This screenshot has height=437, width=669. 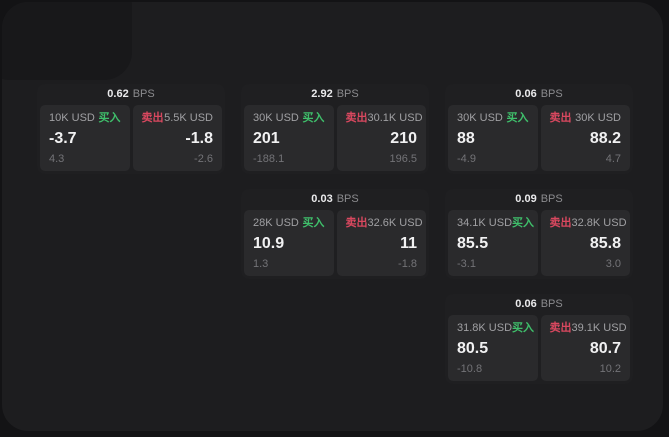 What do you see at coordinates (403, 159) in the screenshot?
I see `sell-change: 196.5` at bounding box center [403, 159].